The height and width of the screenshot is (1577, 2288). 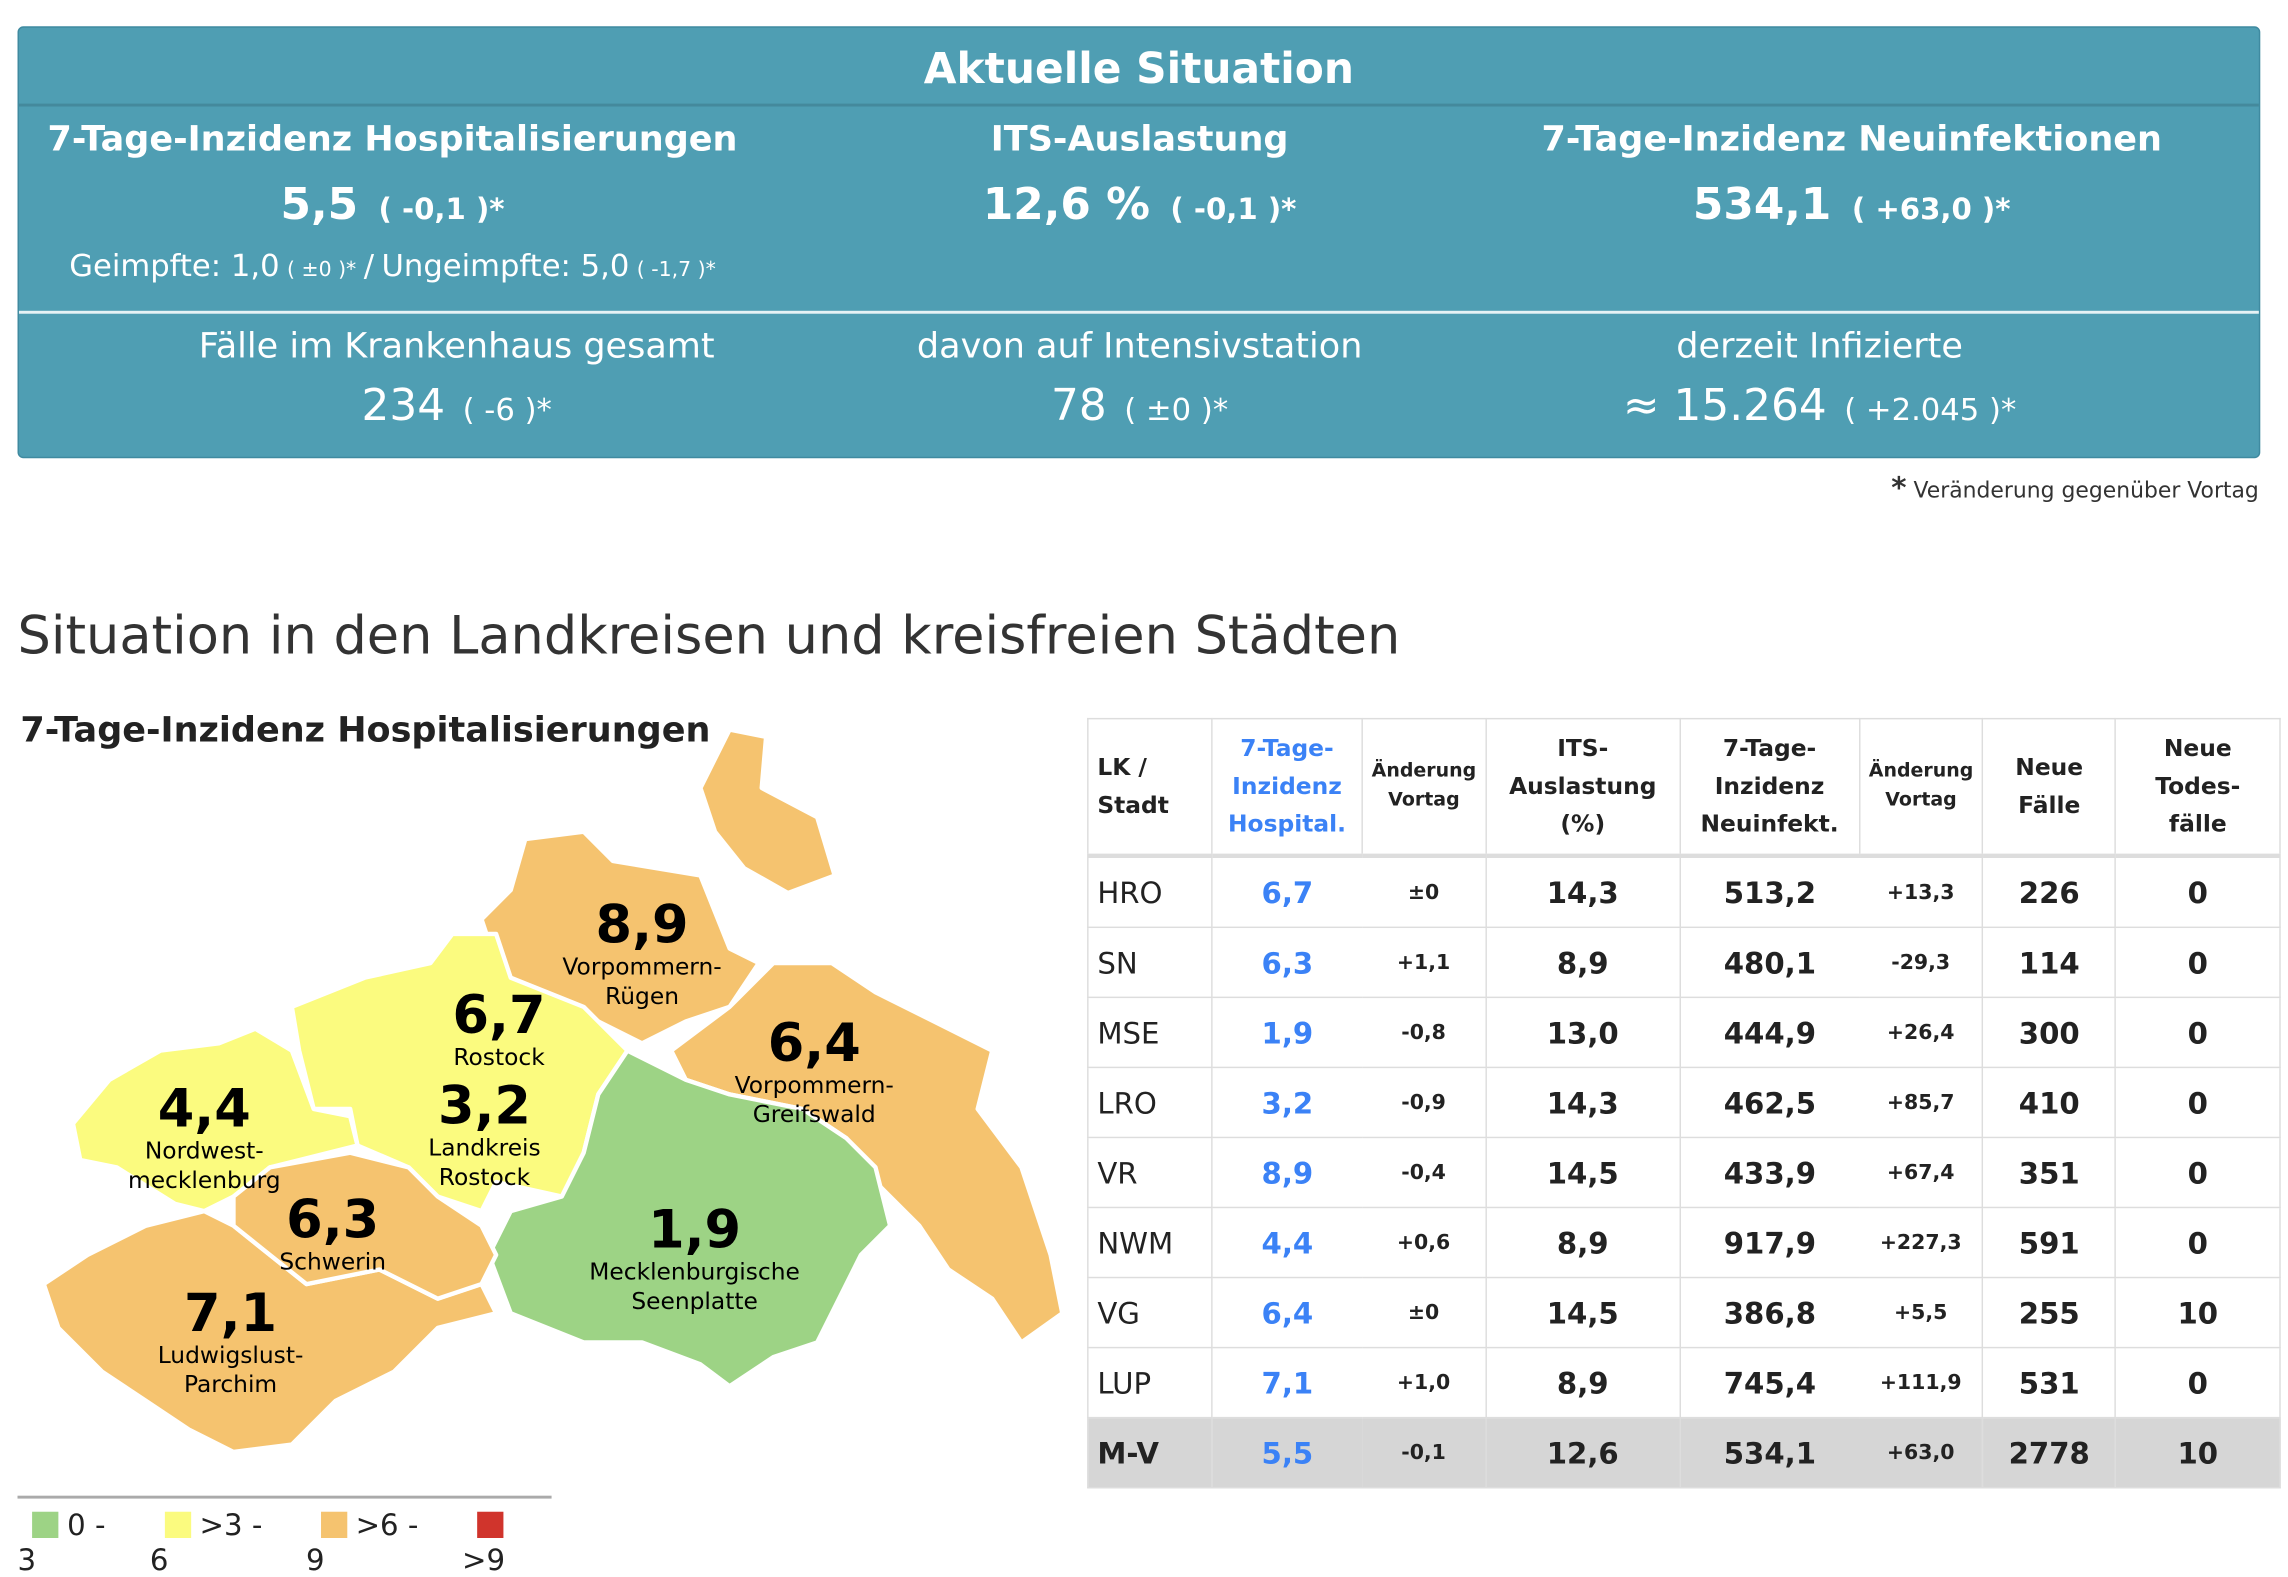 What do you see at coordinates (505, 266) in the screenshot?
I see `unvaccinated-value: Ungeimpfte: 5,0` at bounding box center [505, 266].